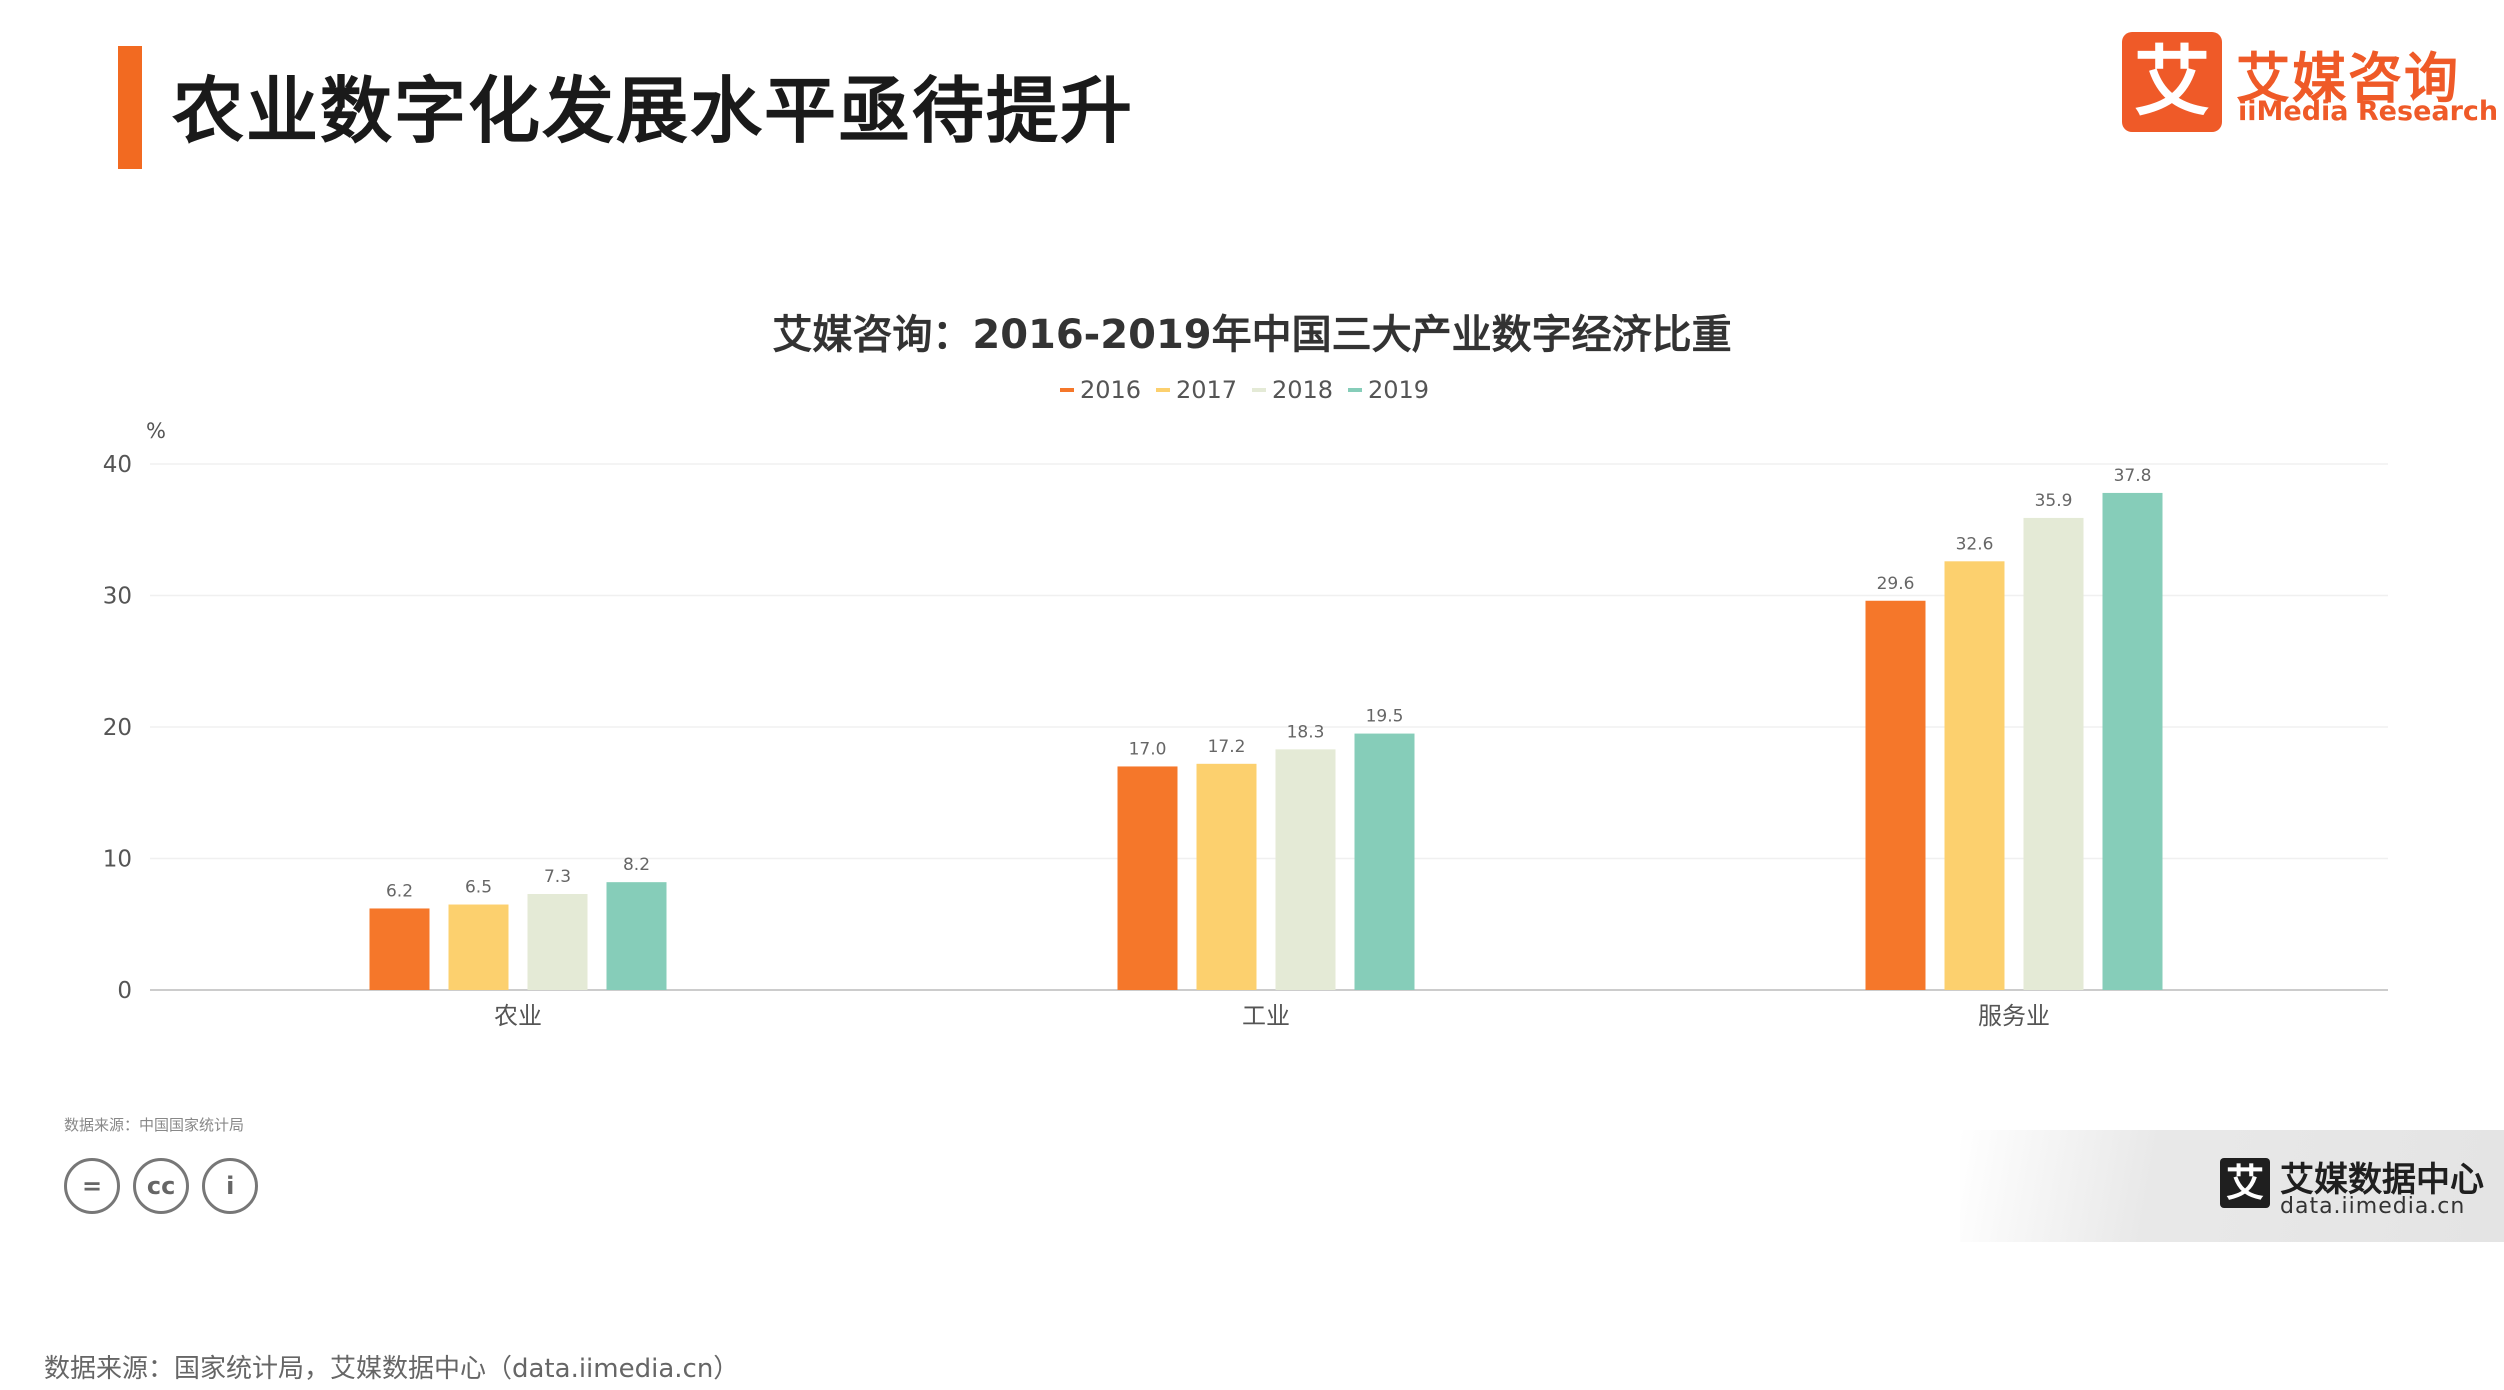  I want to click on legend-label: 2019, so click(1398, 390).